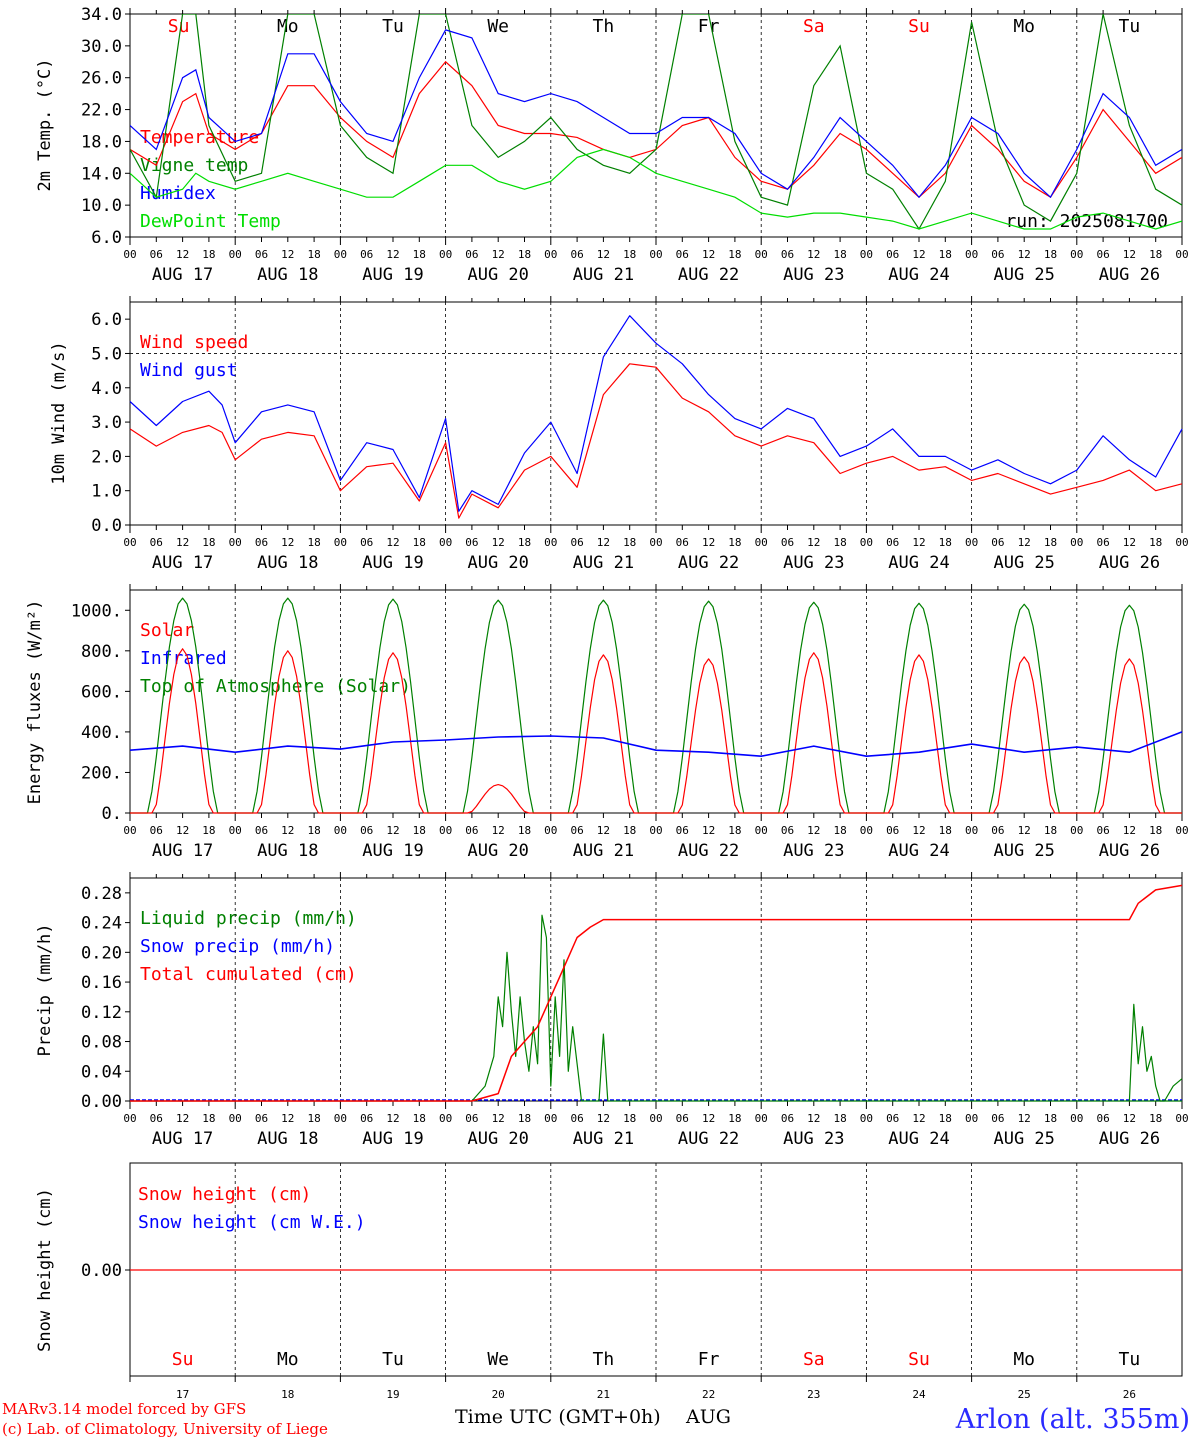  What do you see at coordinates (248, 918) in the screenshot?
I see `legend-liquid-precip: Liquid precip (mm/h)` at bounding box center [248, 918].